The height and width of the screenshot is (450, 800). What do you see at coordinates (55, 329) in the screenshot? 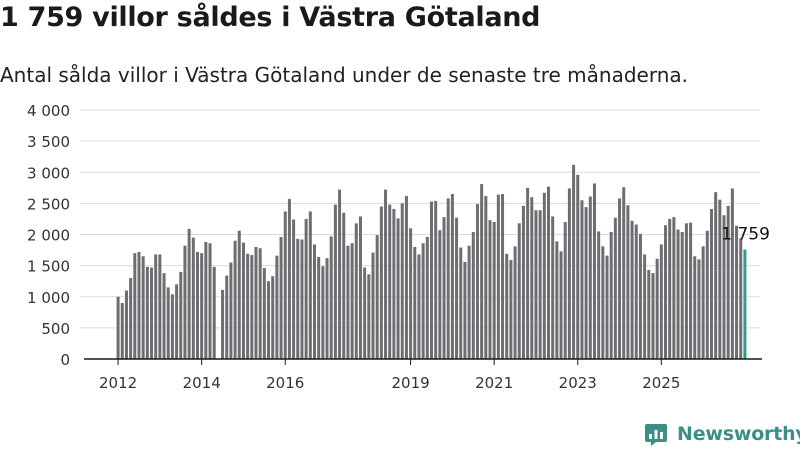
I see `y-tick-label: 500` at bounding box center [55, 329].